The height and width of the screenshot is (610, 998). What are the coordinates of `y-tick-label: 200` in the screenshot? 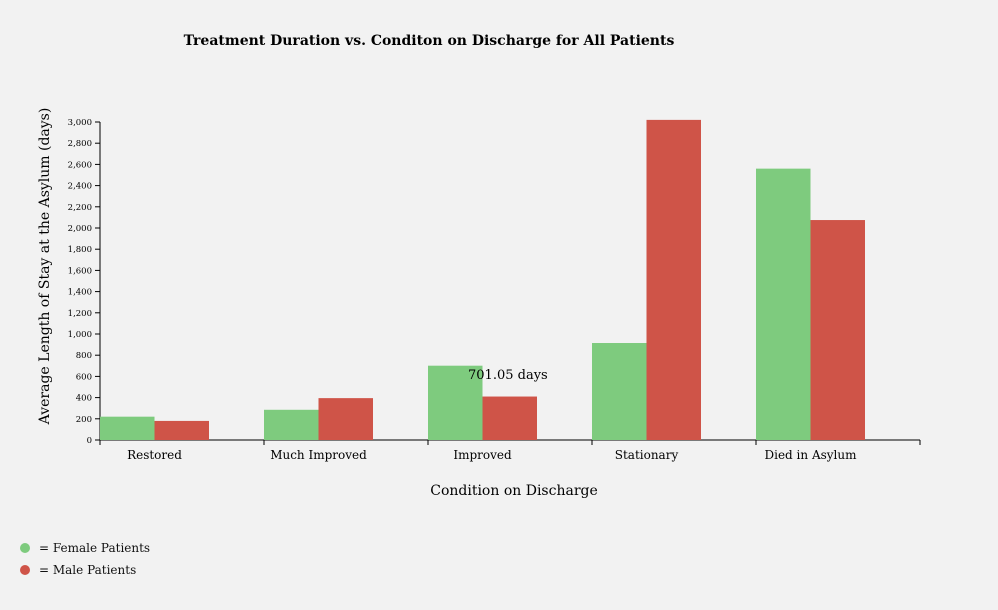 It's located at (84, 420).